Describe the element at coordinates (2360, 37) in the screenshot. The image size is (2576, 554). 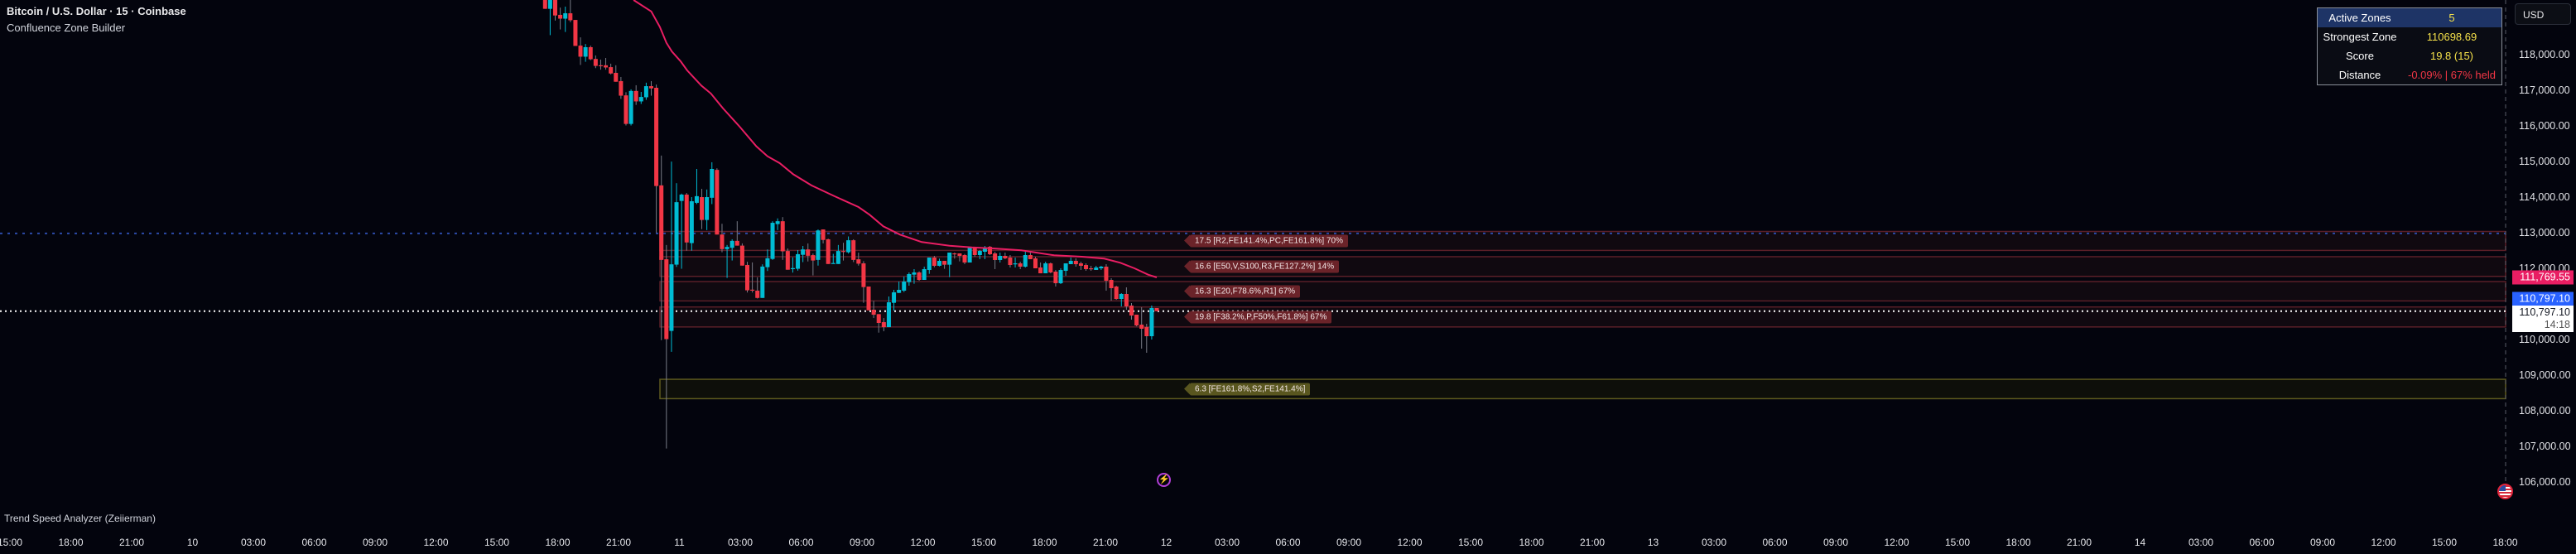
I see `table-key: Strongest Zone` at that location.